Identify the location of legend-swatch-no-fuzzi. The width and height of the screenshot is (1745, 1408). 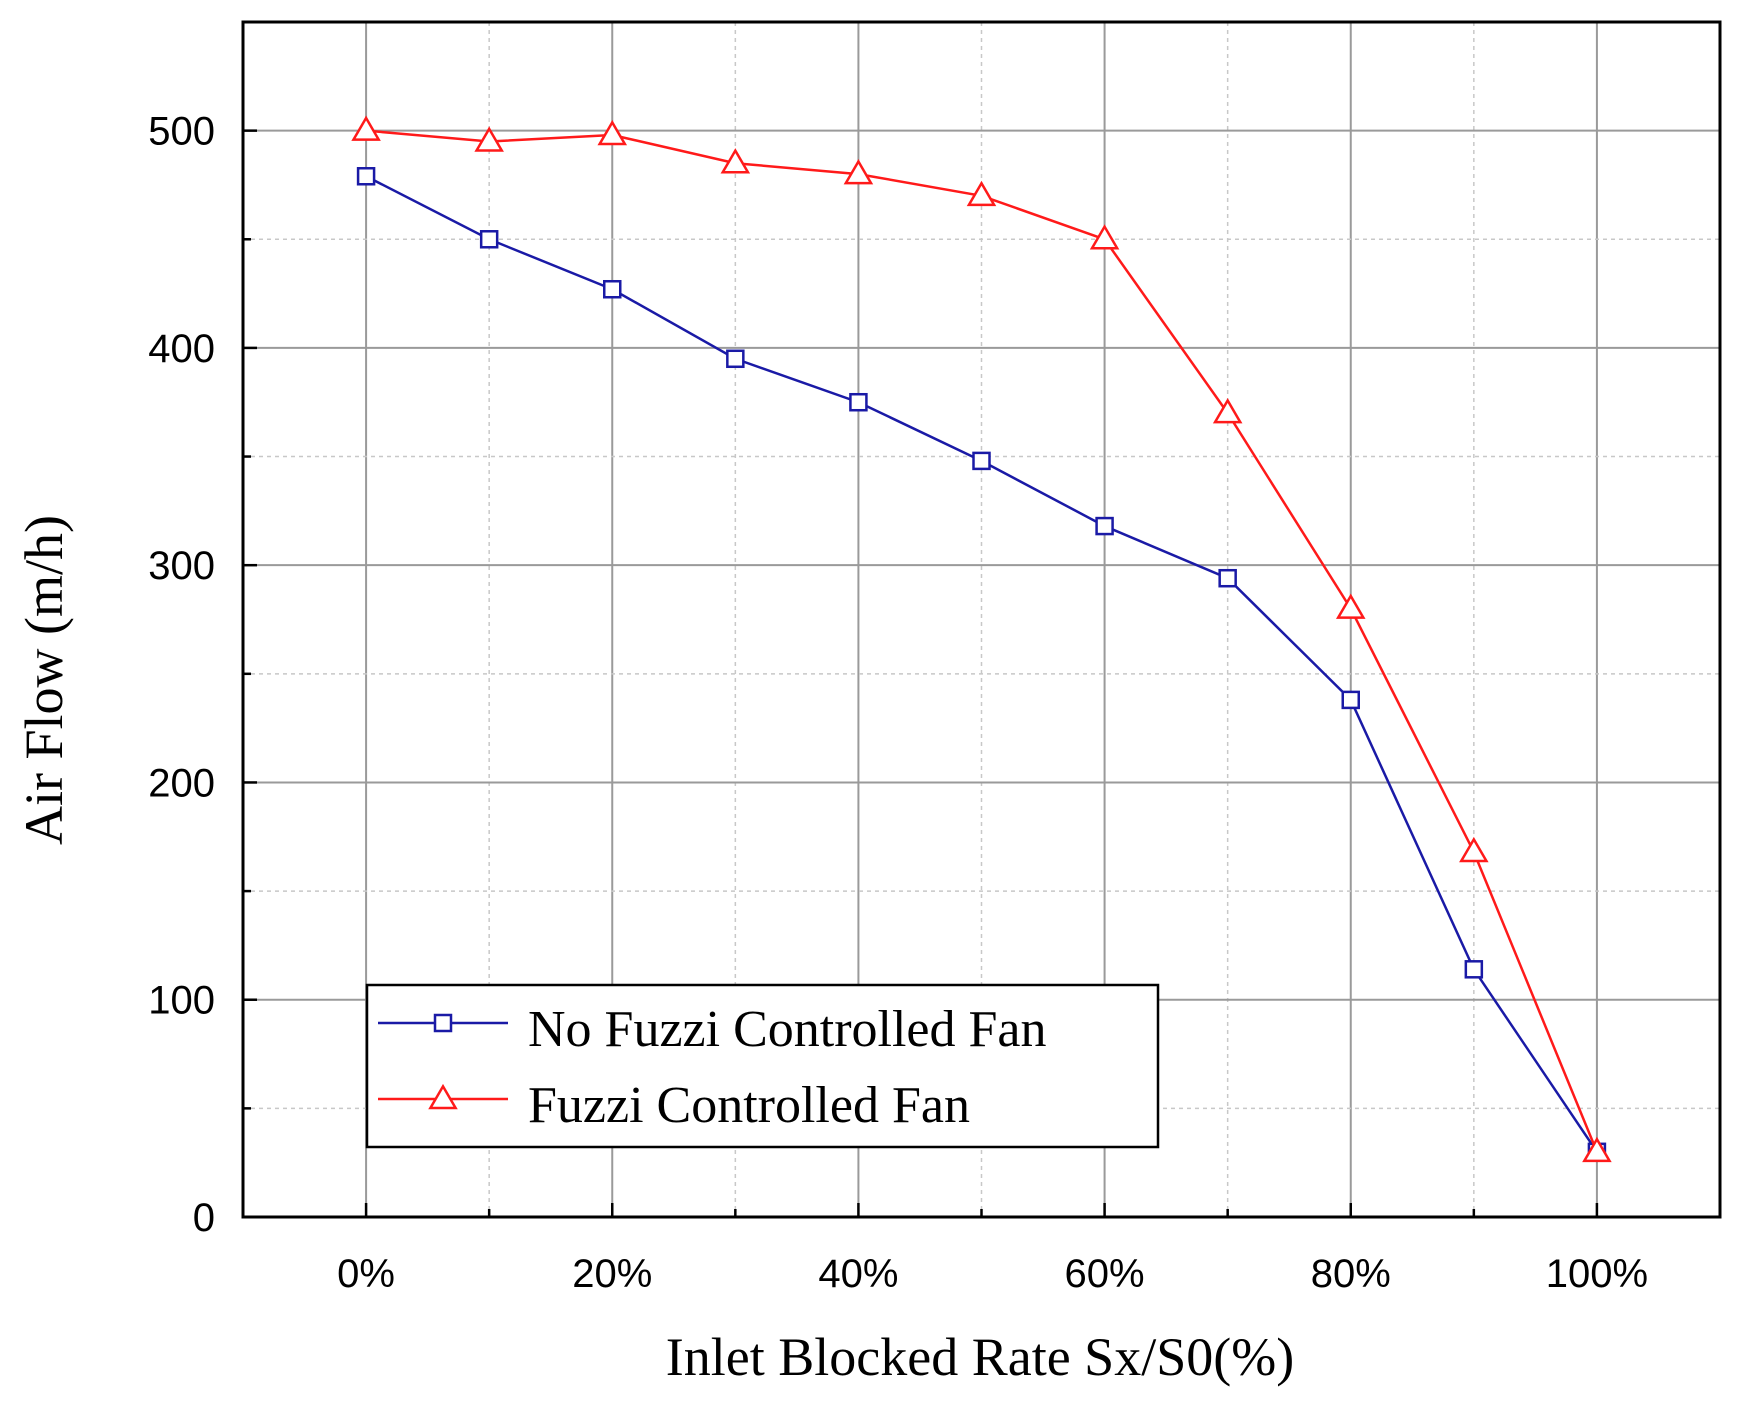
(443, 1023).